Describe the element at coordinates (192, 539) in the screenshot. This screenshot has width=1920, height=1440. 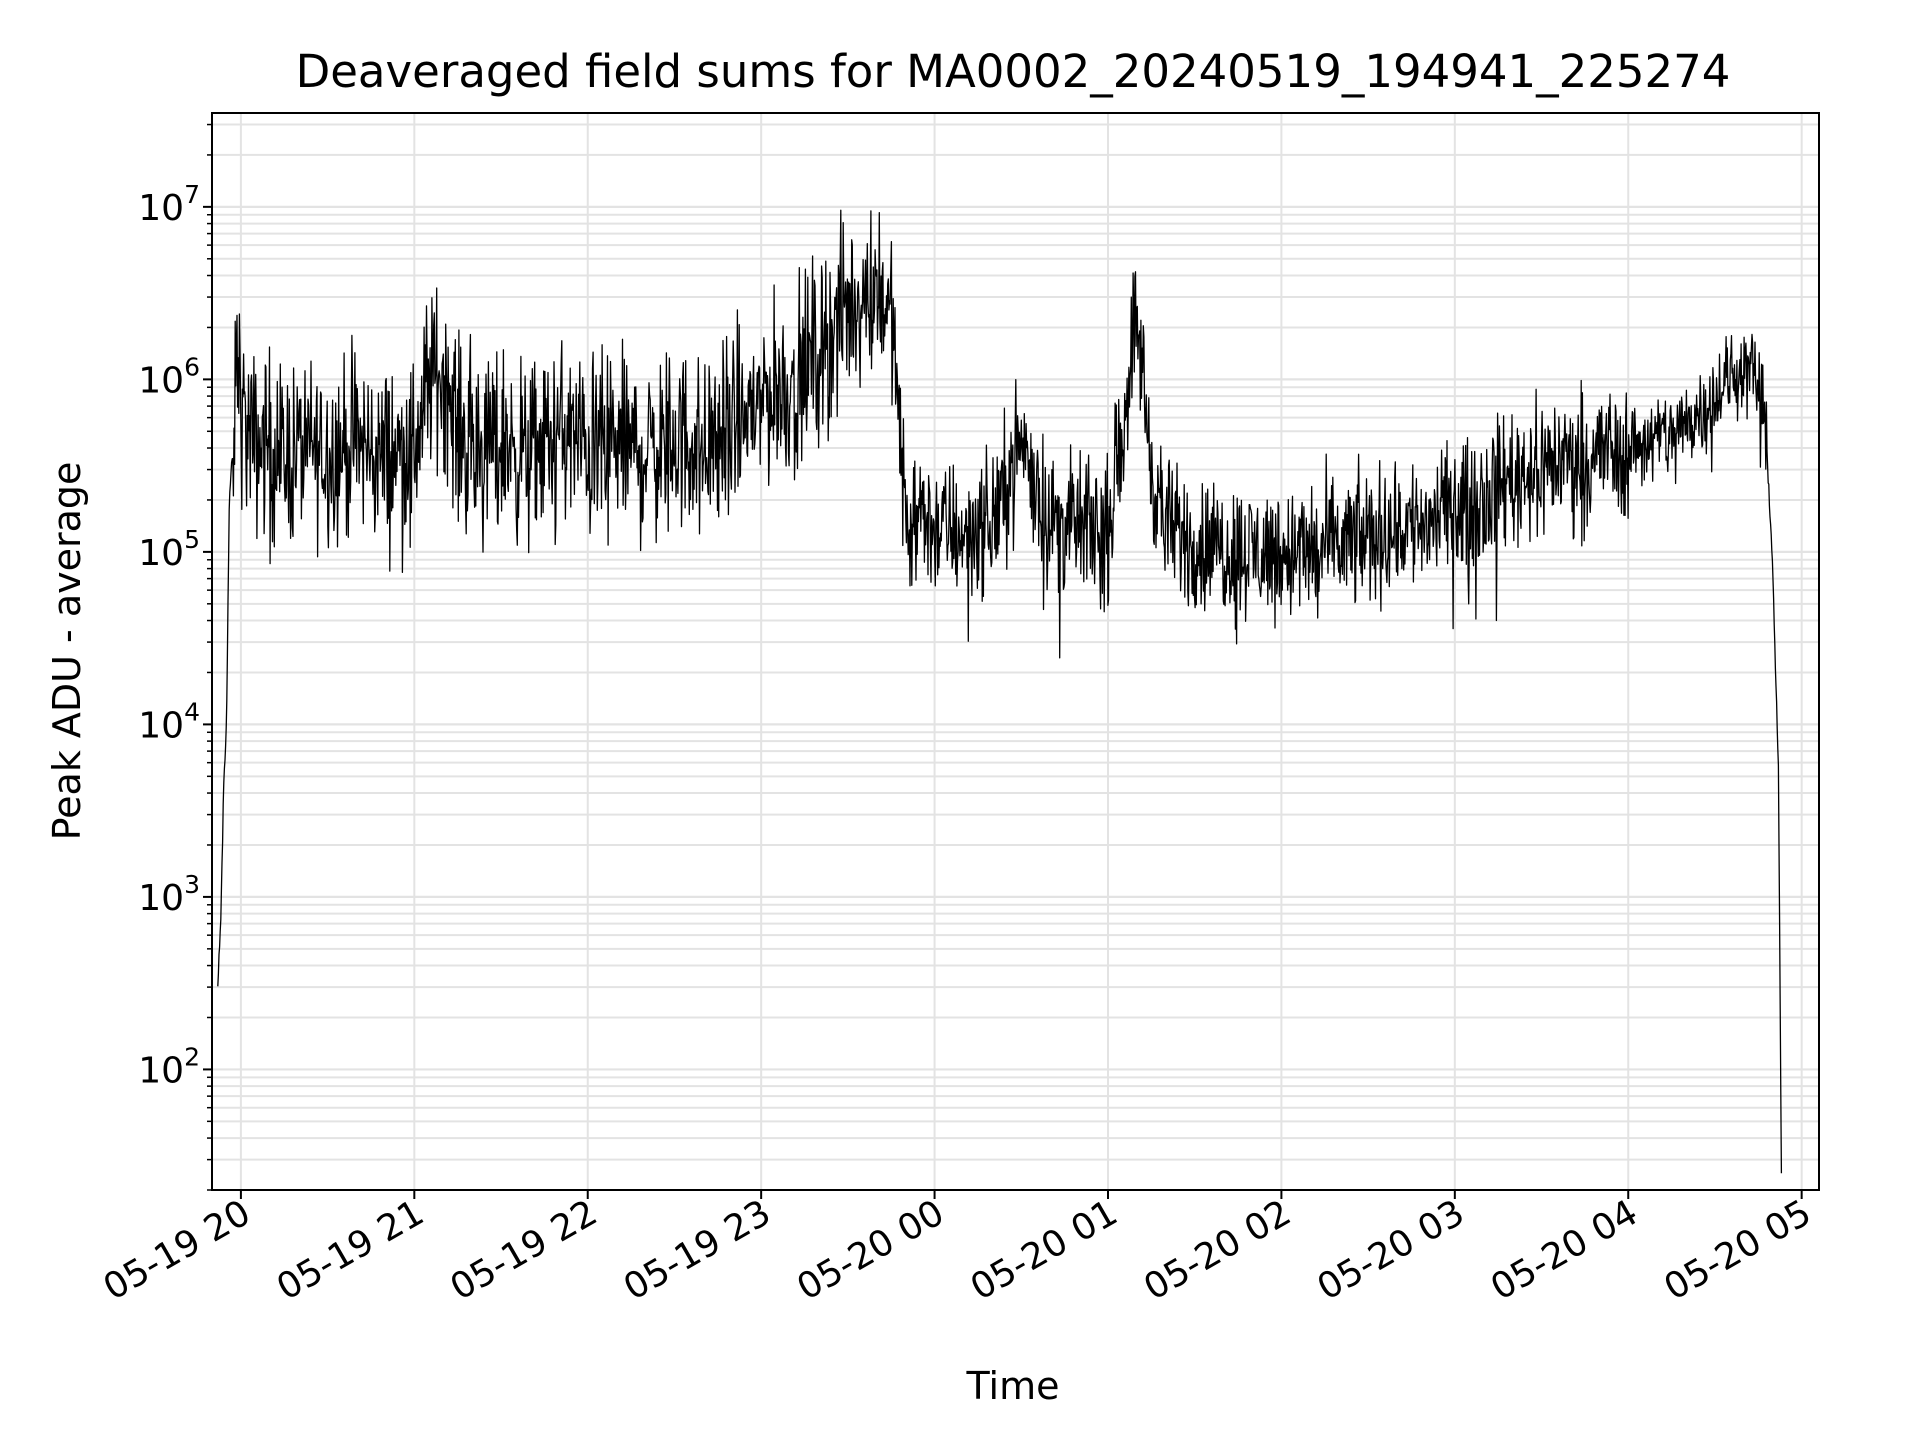
I see `y-tick-exponent: 5` at that location.